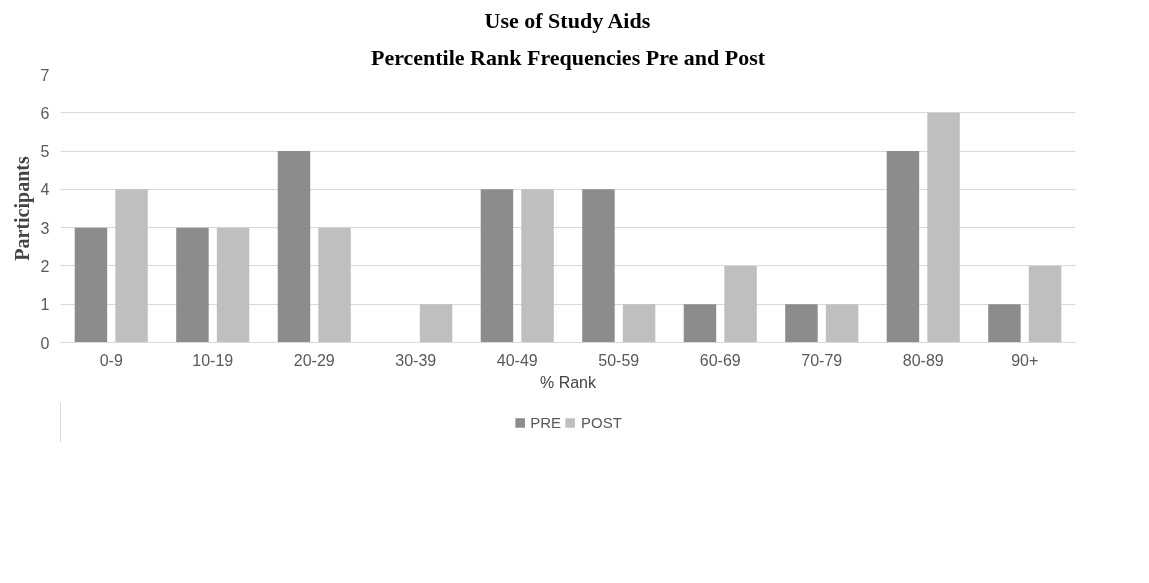 The height and width of the screenshot is (583, 1149). Describe the element at coordinates (45, 75) in the screenshot. I see `y-tick-label: 7` at that location.